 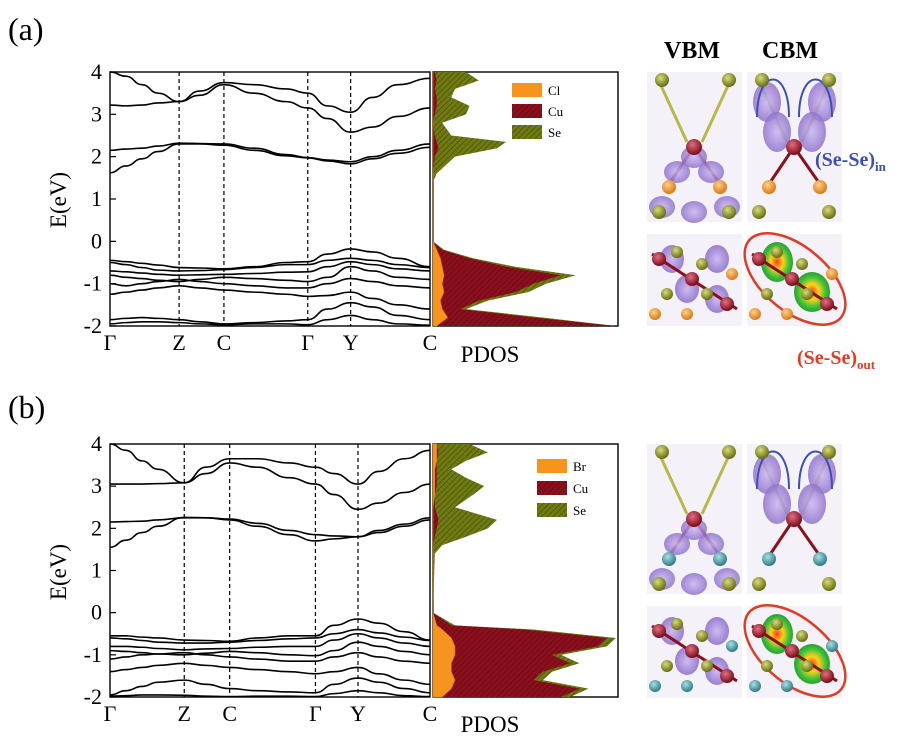 I want to click on panel-b-label: (b), so click(x=26, y=407).